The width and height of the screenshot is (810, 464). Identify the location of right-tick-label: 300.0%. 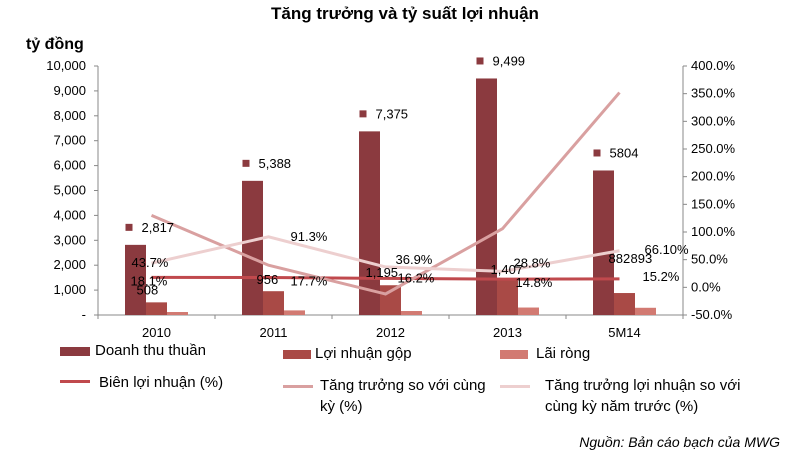
(713, 120).